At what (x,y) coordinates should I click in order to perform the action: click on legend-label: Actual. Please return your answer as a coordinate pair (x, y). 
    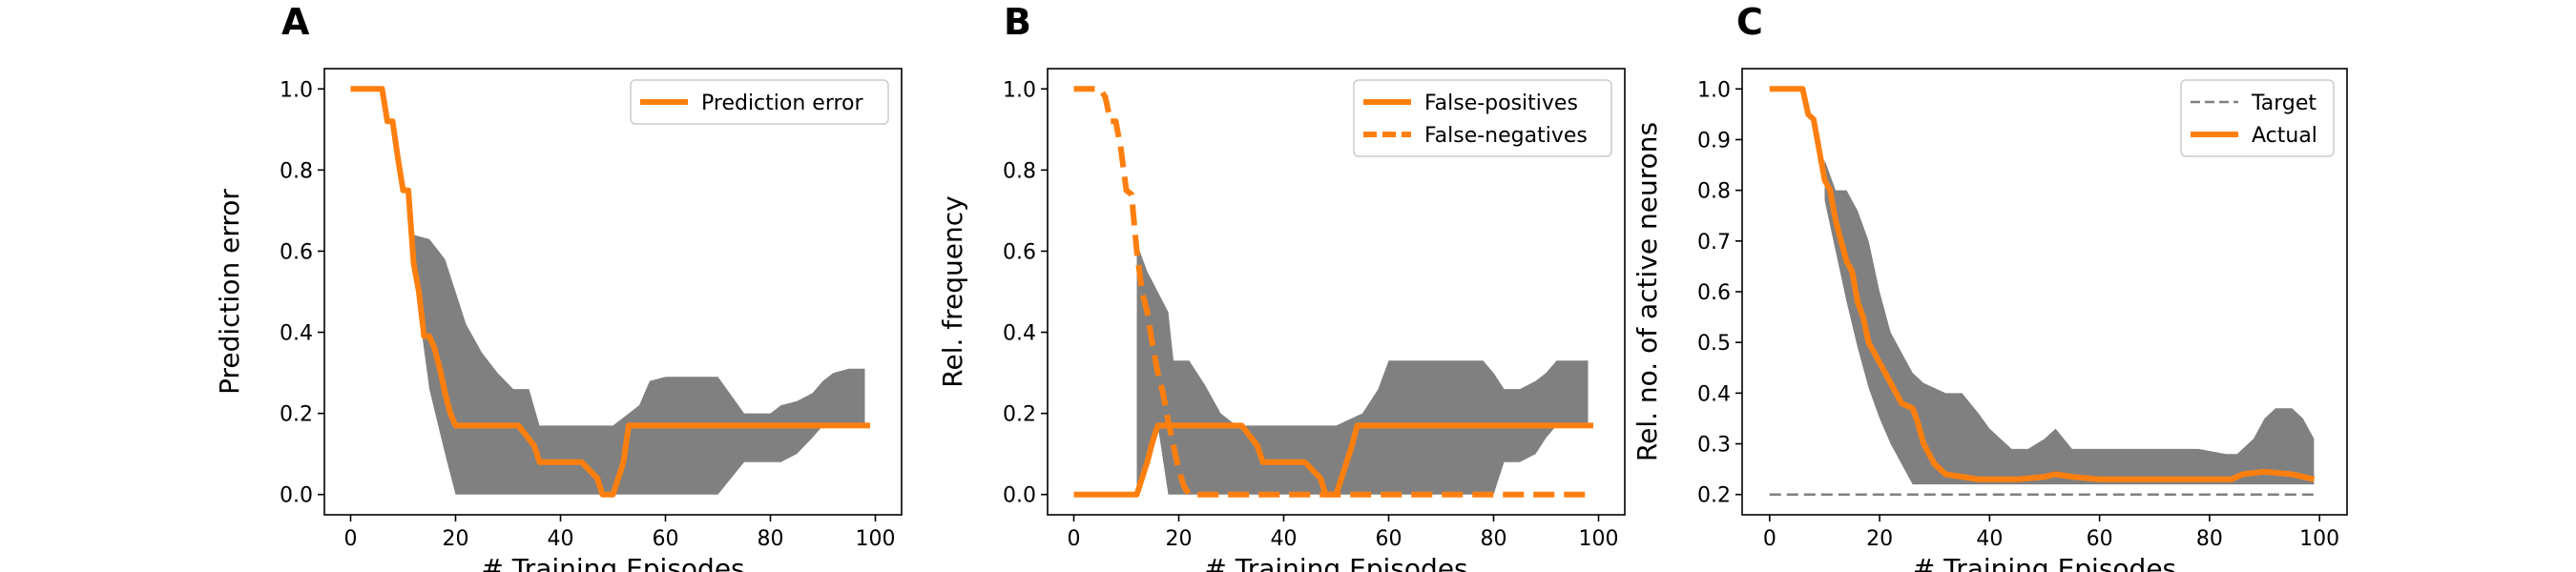
    Looking at the image, I should click on (2284, 136).